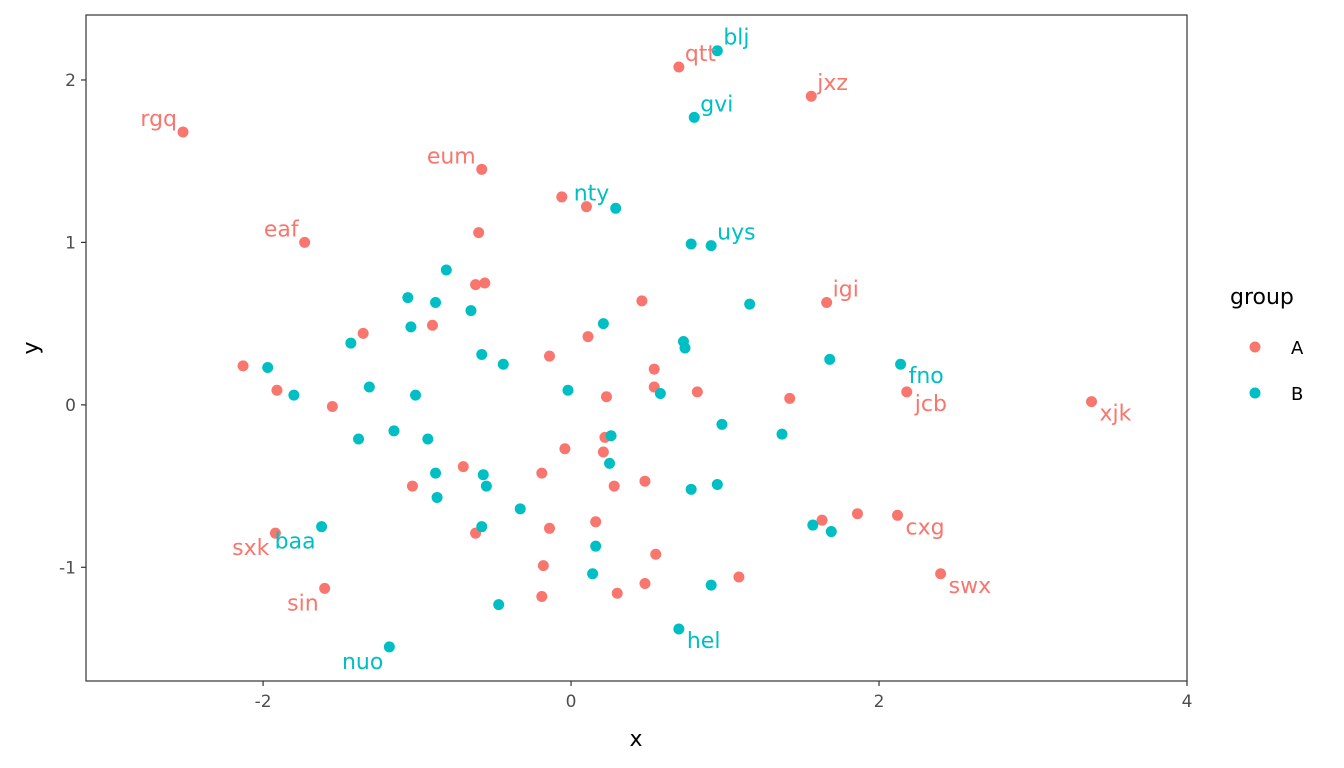 This screenshot has height=768, width=1344. What do you see at coordinates (736, 233) in the screenshot?
I see `point-label: uys` at bounding box center [736, 233].